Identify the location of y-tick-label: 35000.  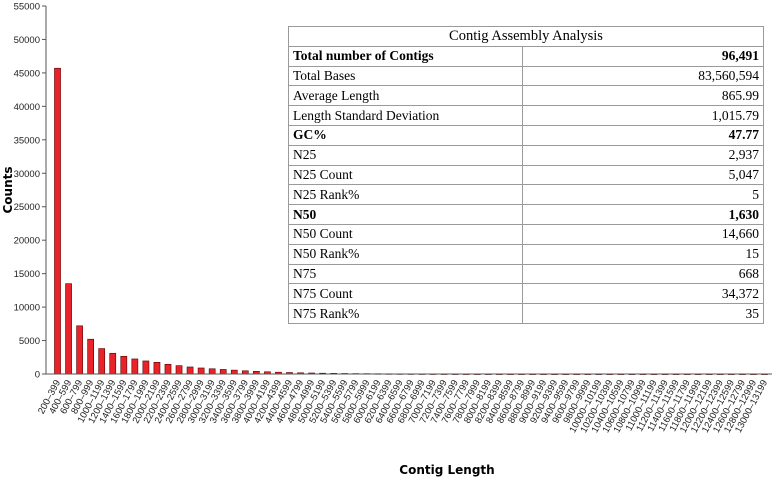
(27, 140).